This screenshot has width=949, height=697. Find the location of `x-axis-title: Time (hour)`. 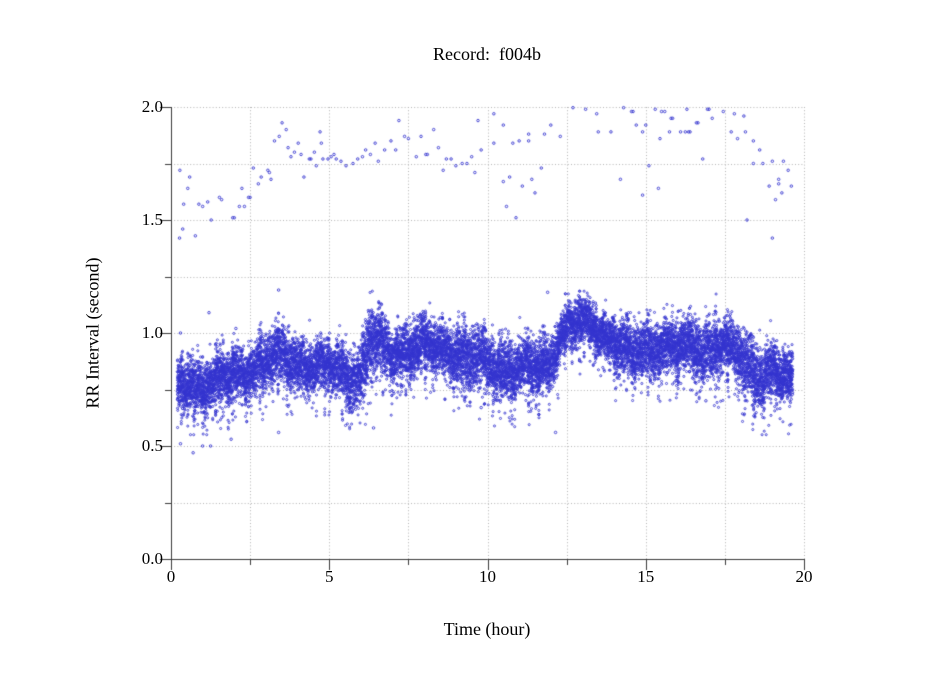

x-axis-title: Time (hour) is located at coordinates (487, 629).